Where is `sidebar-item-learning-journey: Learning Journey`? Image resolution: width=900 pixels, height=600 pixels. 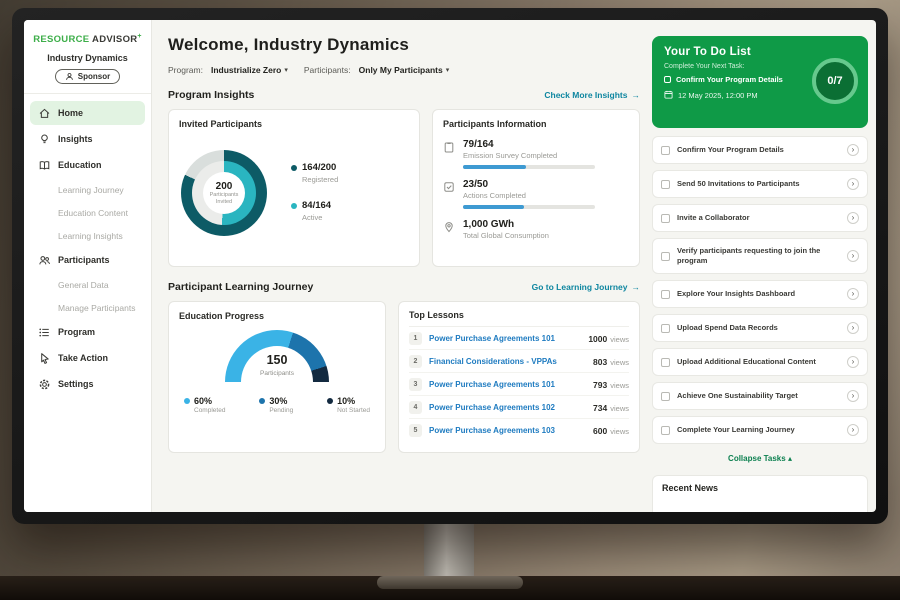
sidebar-item-learning-journey: Learning Journey is located at coordinates (87, 189).